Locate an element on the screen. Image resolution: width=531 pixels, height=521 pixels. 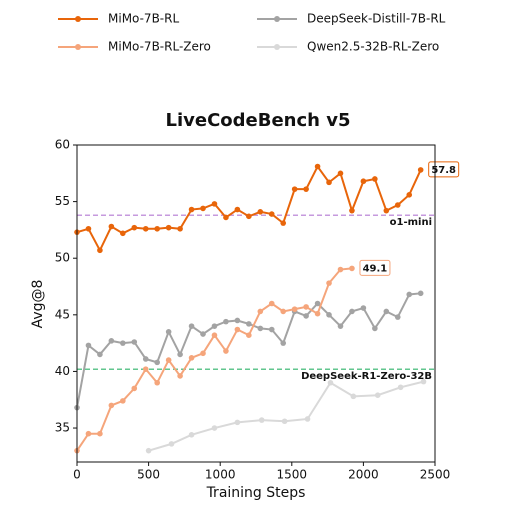
end-label: 57.8 is located at coordinates (443, 170).